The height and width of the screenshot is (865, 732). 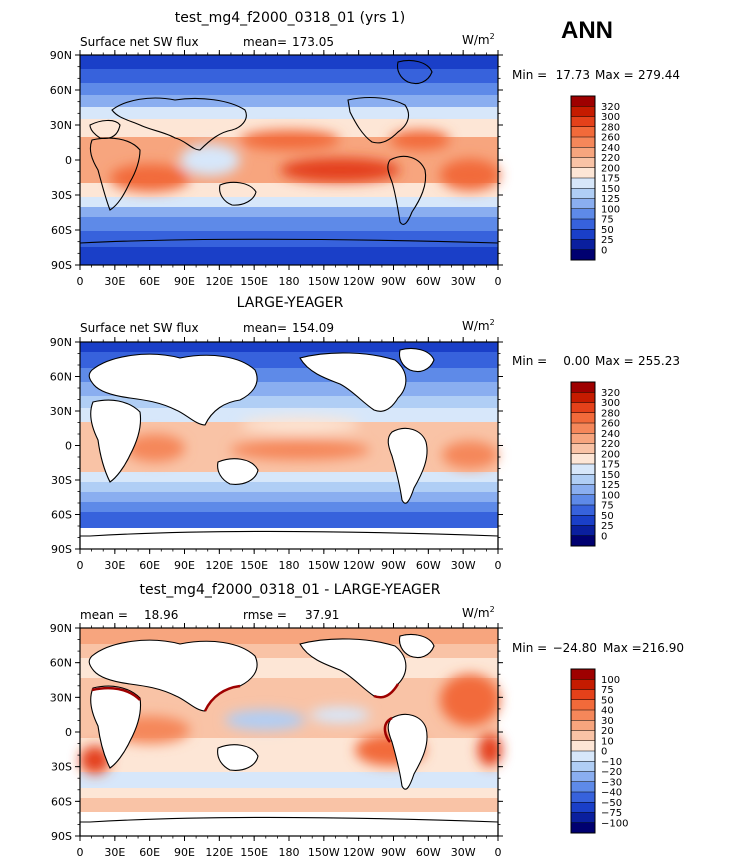 I want to click on min-max-line: Min = −24.80 Max = 216.90, so click(x=598, y=648).